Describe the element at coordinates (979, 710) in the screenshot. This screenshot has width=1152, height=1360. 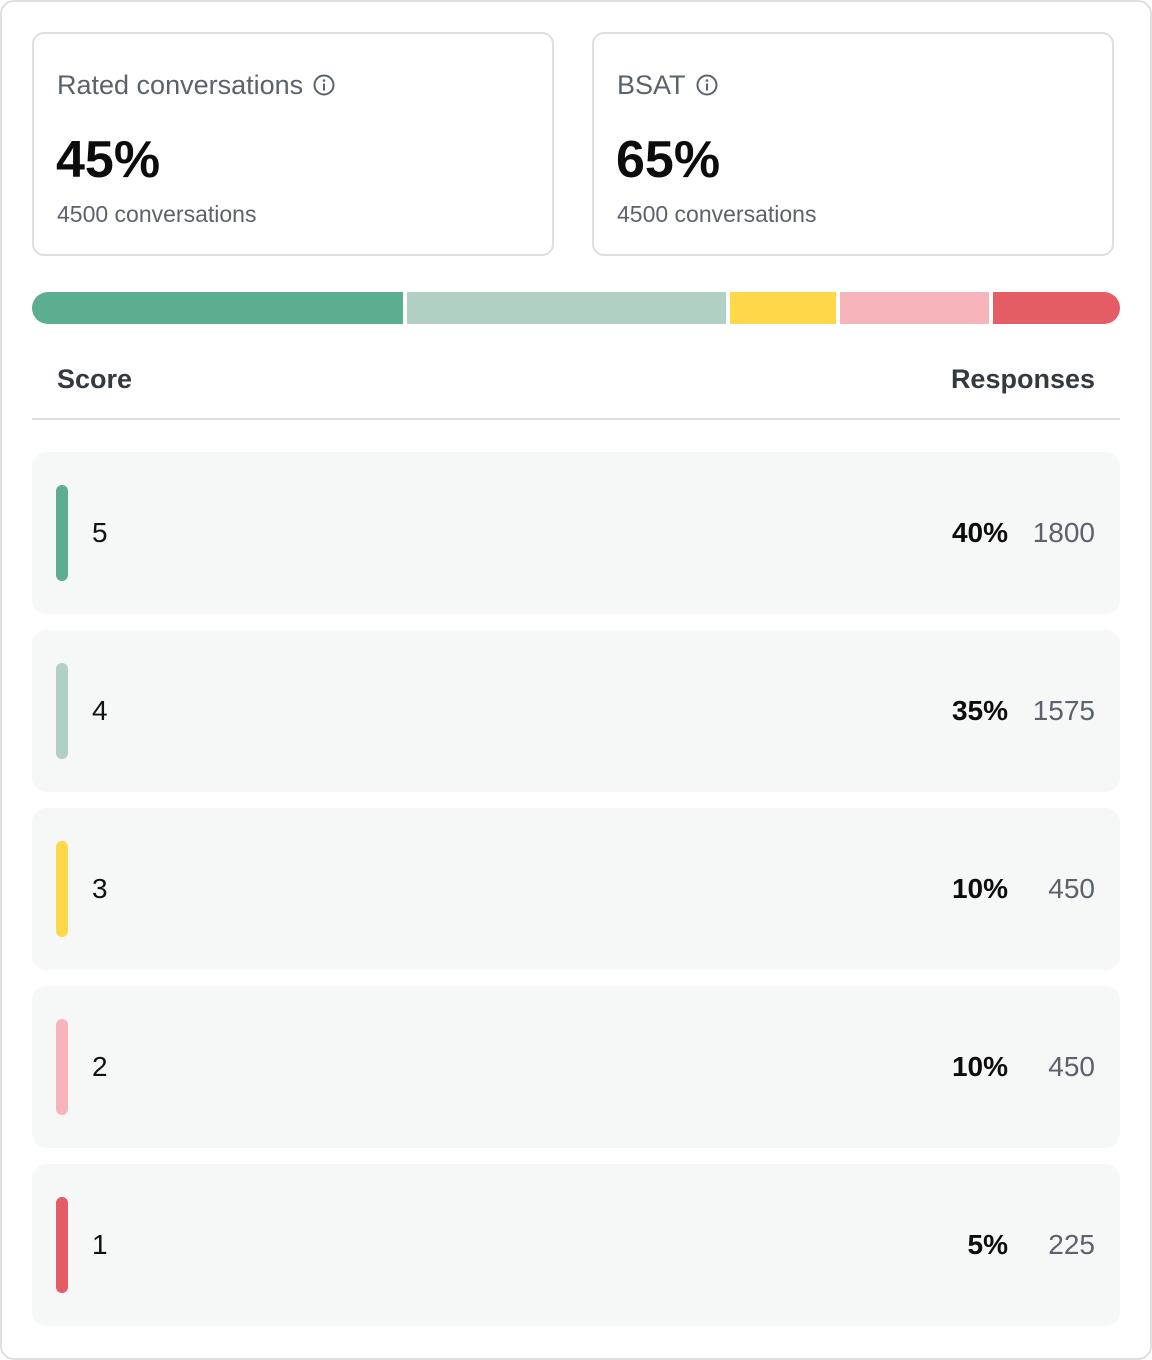
I see `response-percent: 35%` at that location.